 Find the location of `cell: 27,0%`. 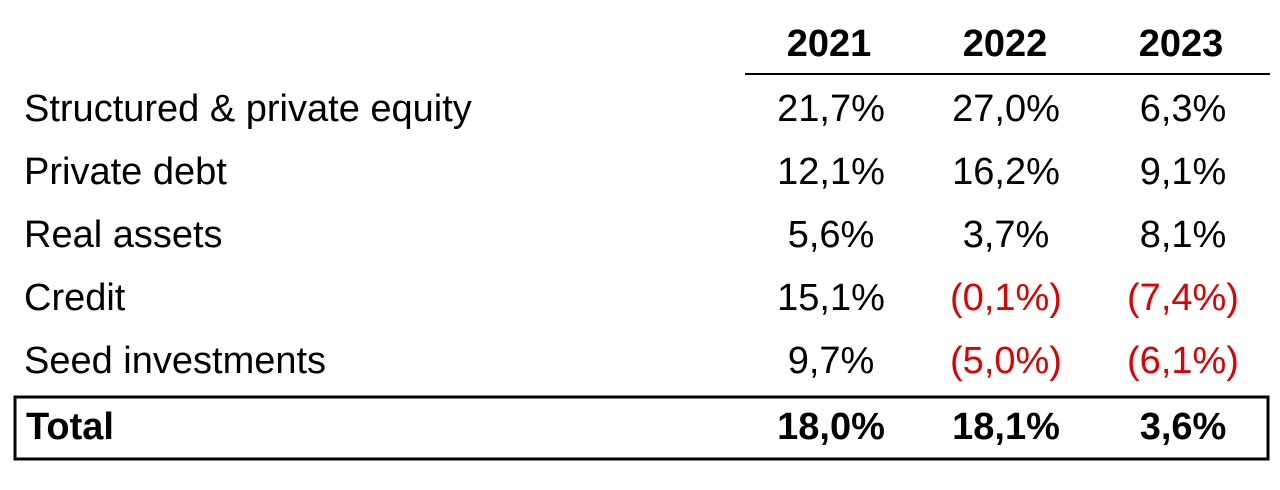

cell: 27,0% is located at coordinates (1006, 109).